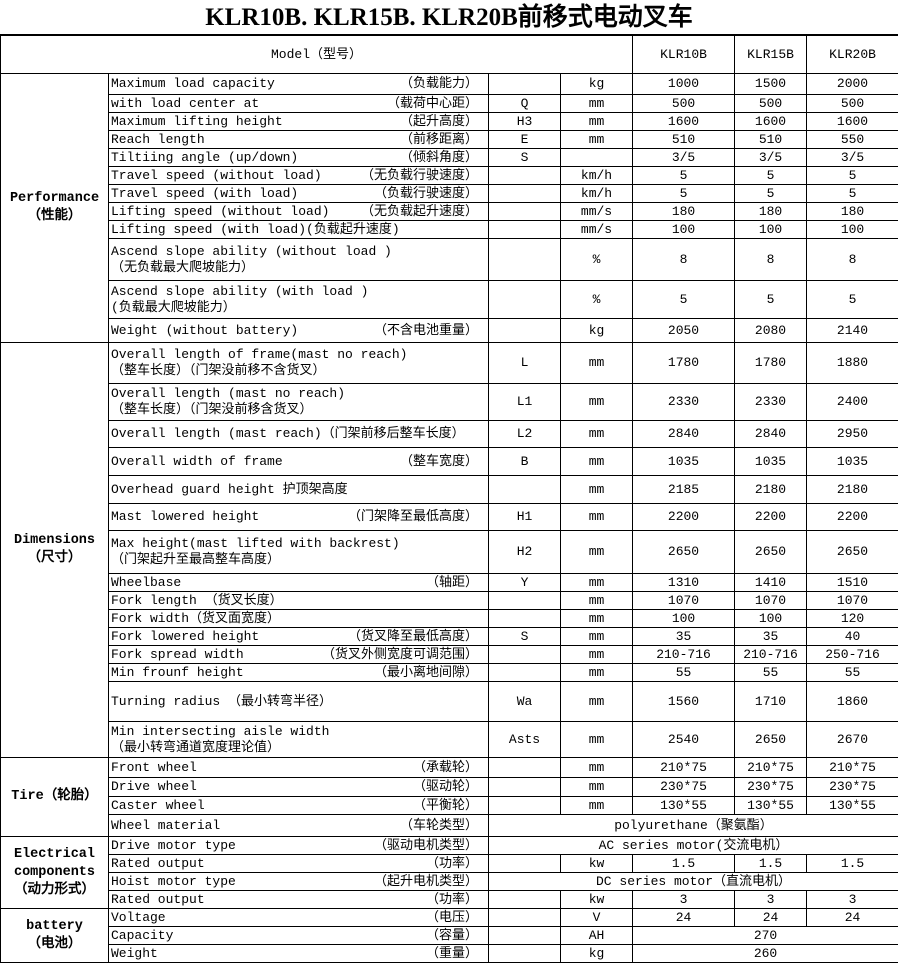 Image resolution: width=898 pixels, height=969 pixels. I want to click on spec-symbol: B, so click(524, 461).